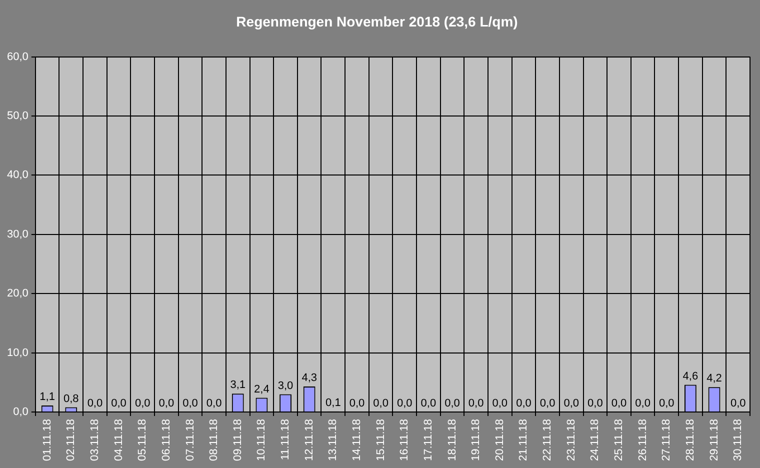 Image resolution: width=760 pixels, height=468 pixels. What do you see at coordinates (17, 294) in the screenshot?
I see `y-tick-label: 20,0` at bounding box center [17, 294].